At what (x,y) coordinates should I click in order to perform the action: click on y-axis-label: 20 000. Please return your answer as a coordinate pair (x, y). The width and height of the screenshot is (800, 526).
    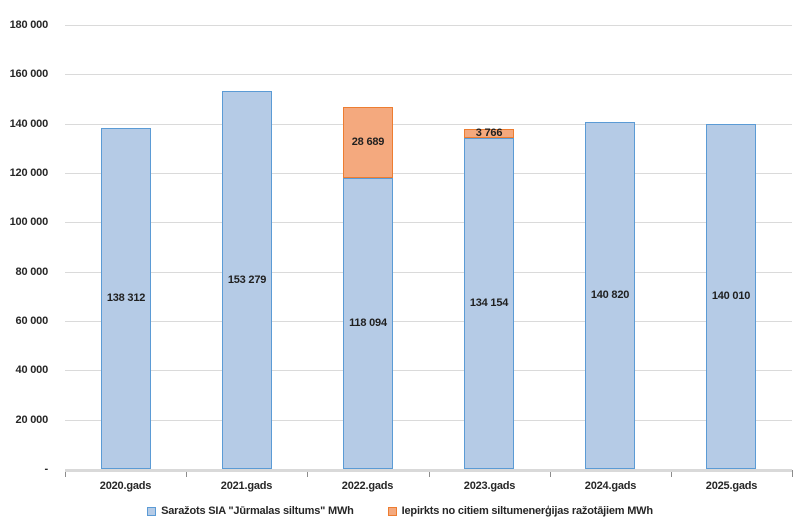
    Looking at the image, I should click on (32, 420).